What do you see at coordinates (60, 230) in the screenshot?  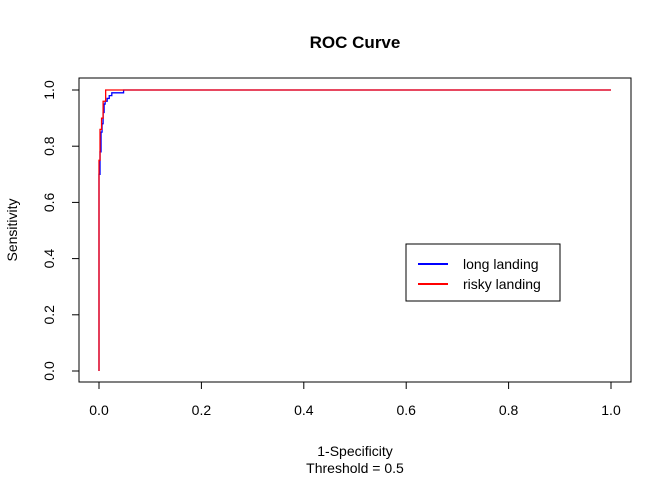 I see `y-axis: 0.0 0.2 0.4 0.6 0.8 1.0` at bounding box center [60, 230].